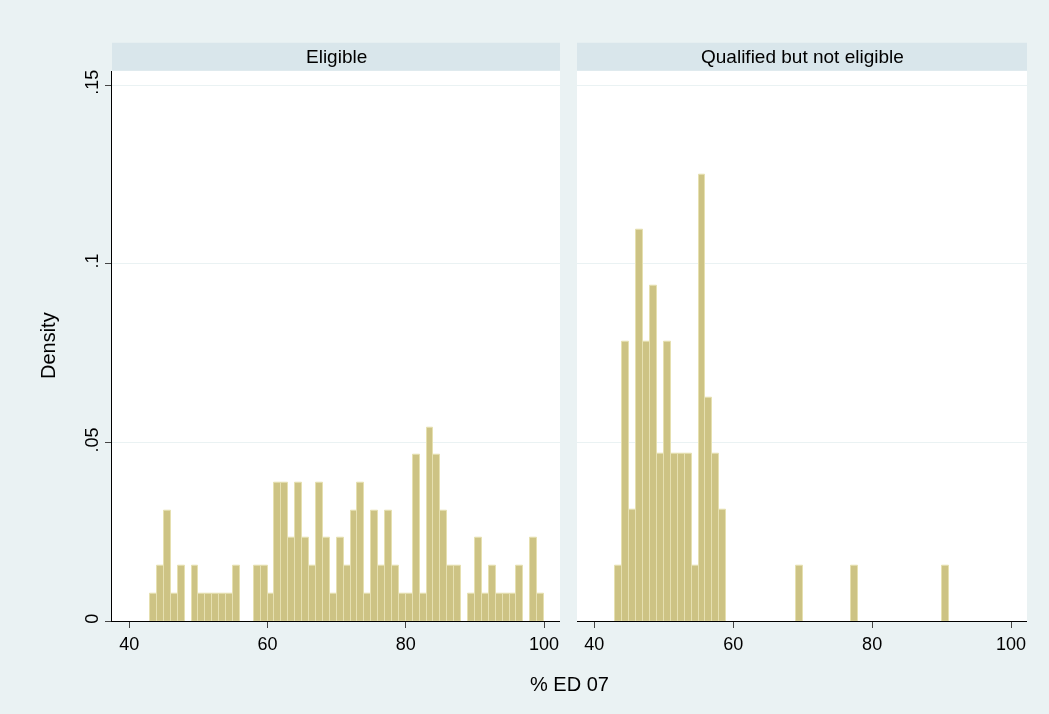 The image size is (1049, 714). I want to click on y-tick-label: .1, so click(91, 261).